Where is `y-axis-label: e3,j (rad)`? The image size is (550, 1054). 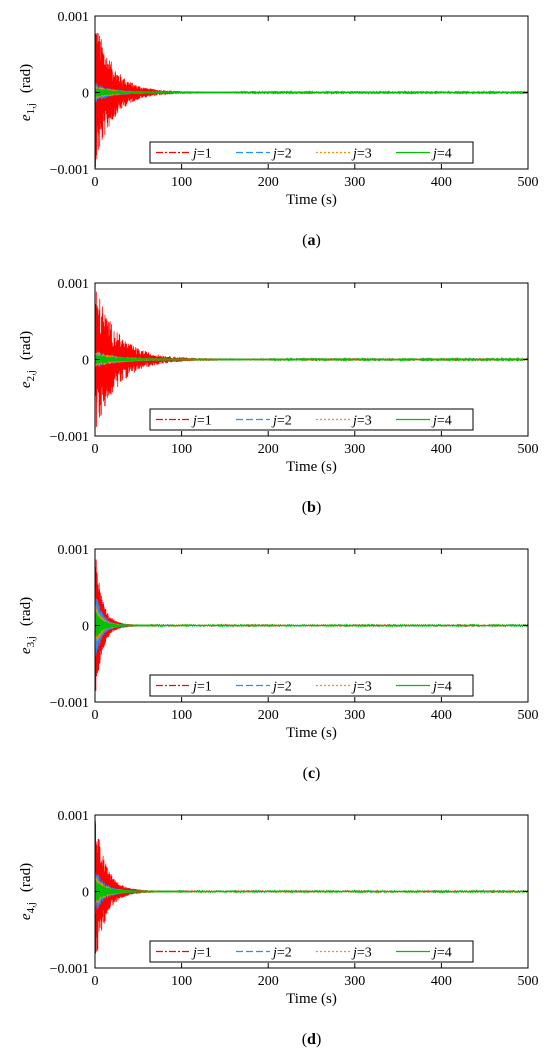
y-axis-label: e3,j (rad) is located at coordinates (27, 625).